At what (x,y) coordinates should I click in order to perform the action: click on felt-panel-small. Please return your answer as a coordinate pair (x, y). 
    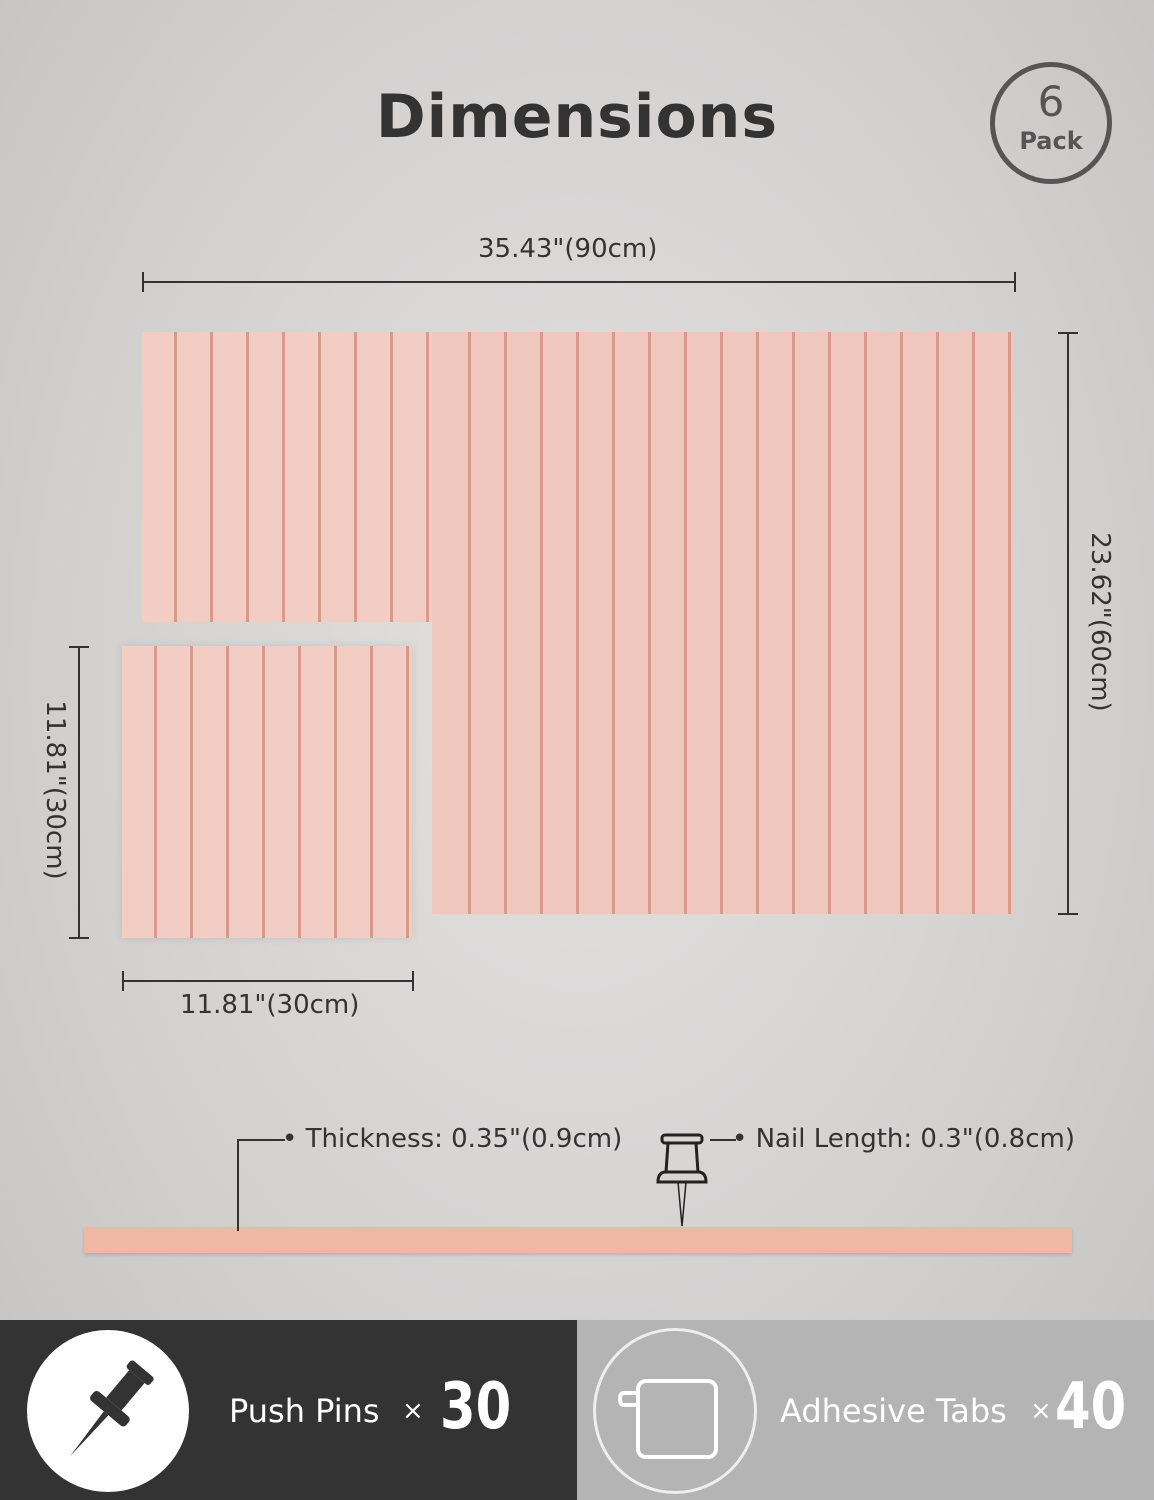
    Looking at the image, I should click on (267, 792).